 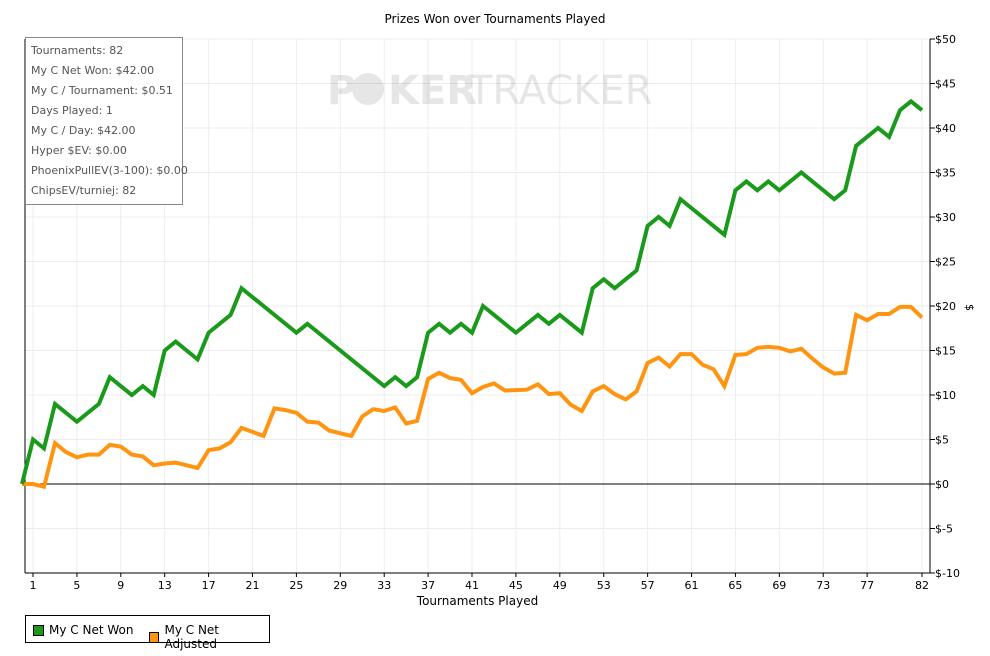 I want to click on x-tick-label: 82, so click(x=922, y=585).